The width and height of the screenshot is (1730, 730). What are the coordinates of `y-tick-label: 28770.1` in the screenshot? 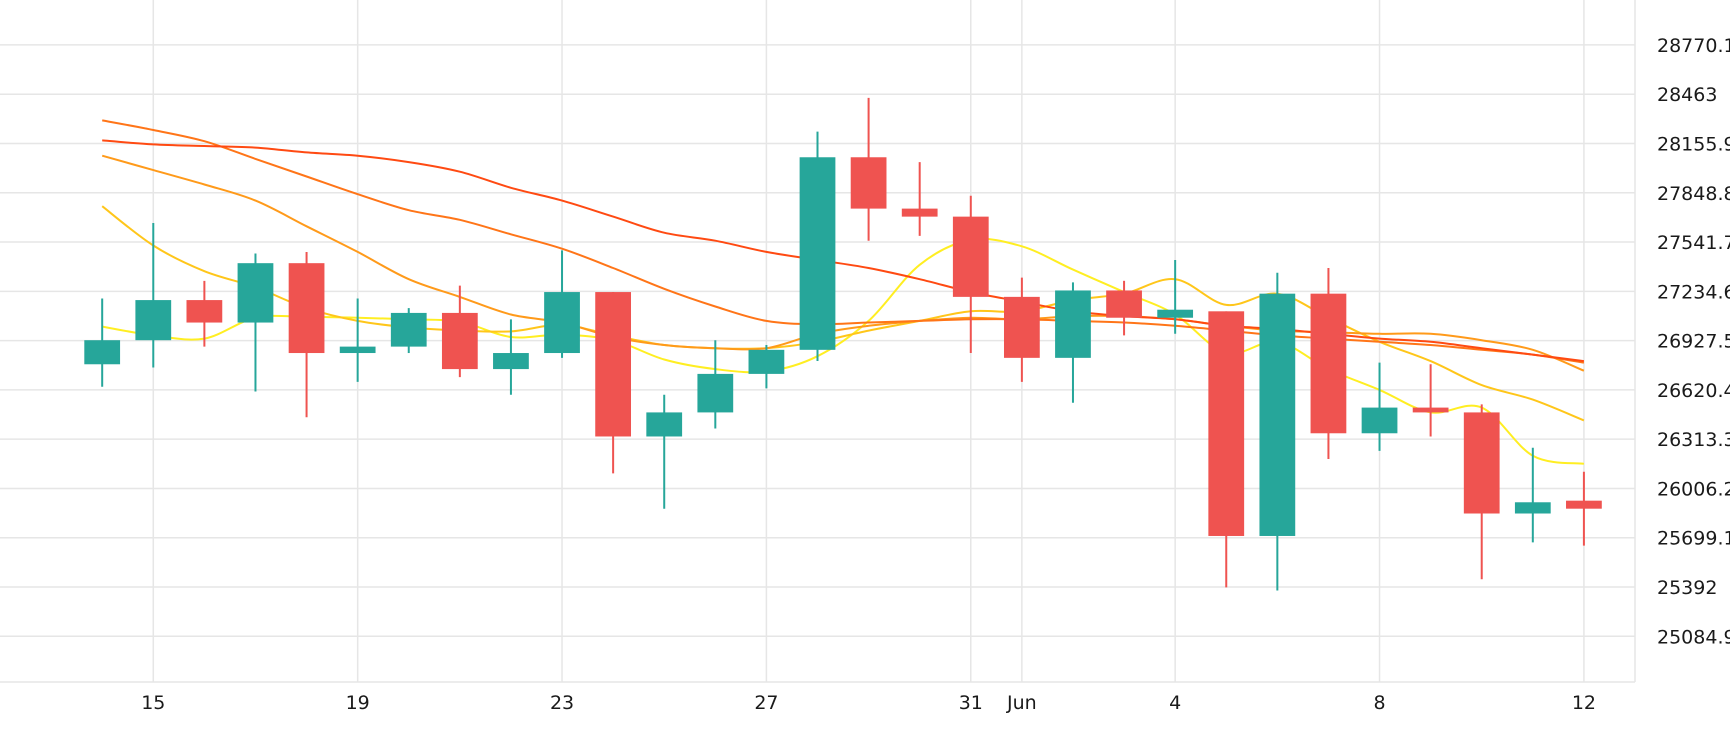 It's located at (1693, 46).